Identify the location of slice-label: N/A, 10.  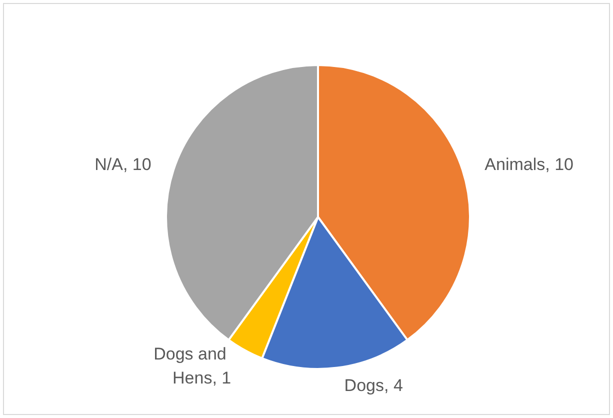
(123, 164).